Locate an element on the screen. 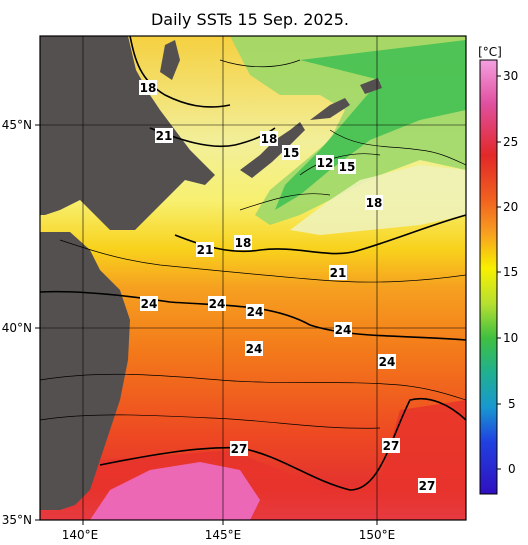 This screenshot has height=545, width=528. kuril-islands-land is located at coordinates (272, 150).